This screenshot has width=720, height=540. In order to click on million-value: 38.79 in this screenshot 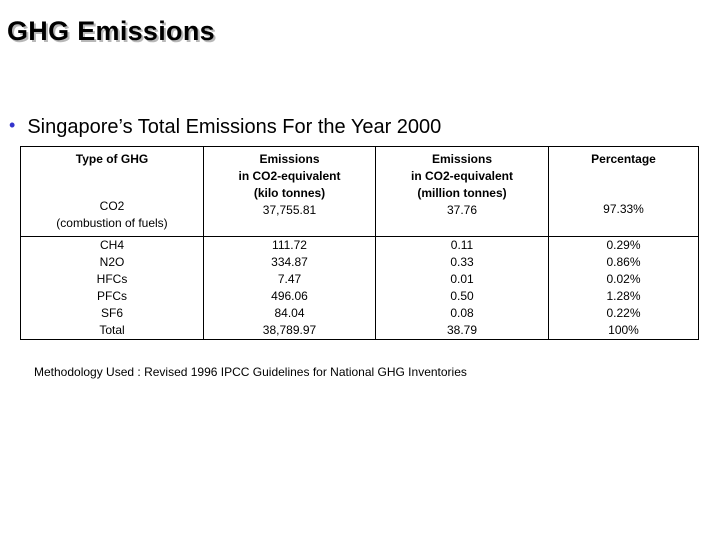, I will do `click(462, 330)`.